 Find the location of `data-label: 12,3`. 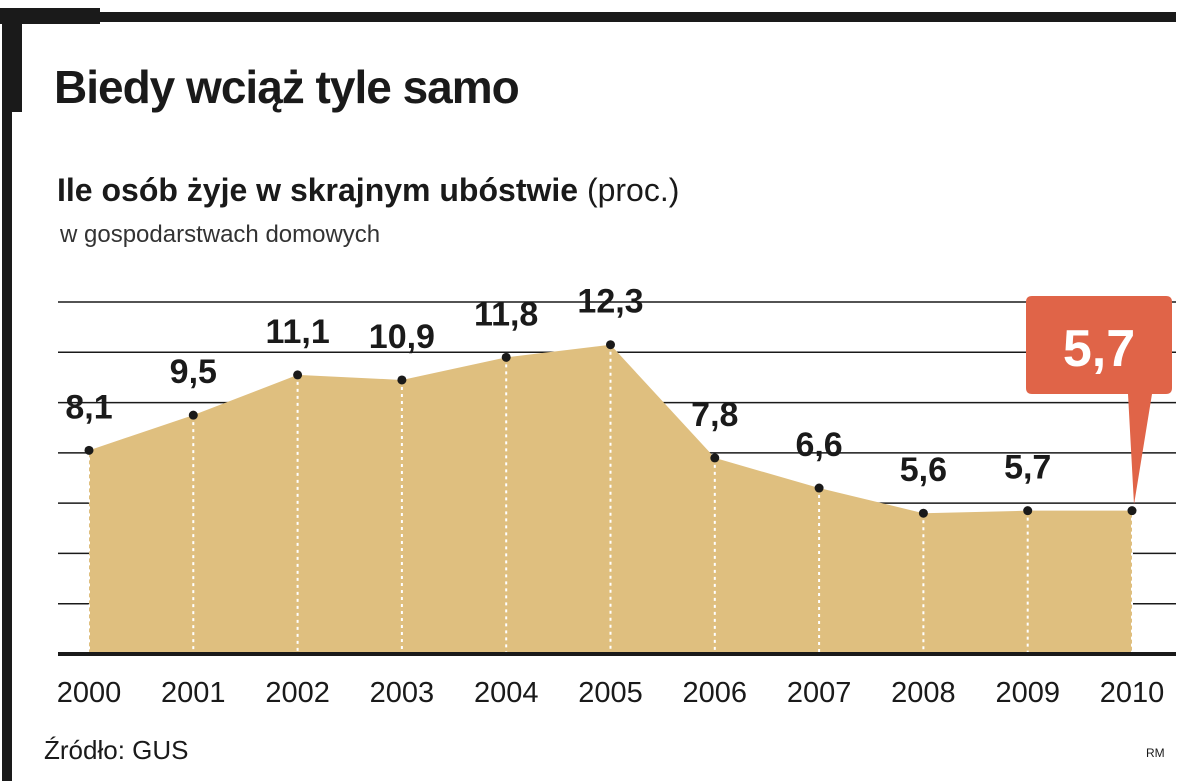

data-label: 12,3 is located at coordinates (610, 302).